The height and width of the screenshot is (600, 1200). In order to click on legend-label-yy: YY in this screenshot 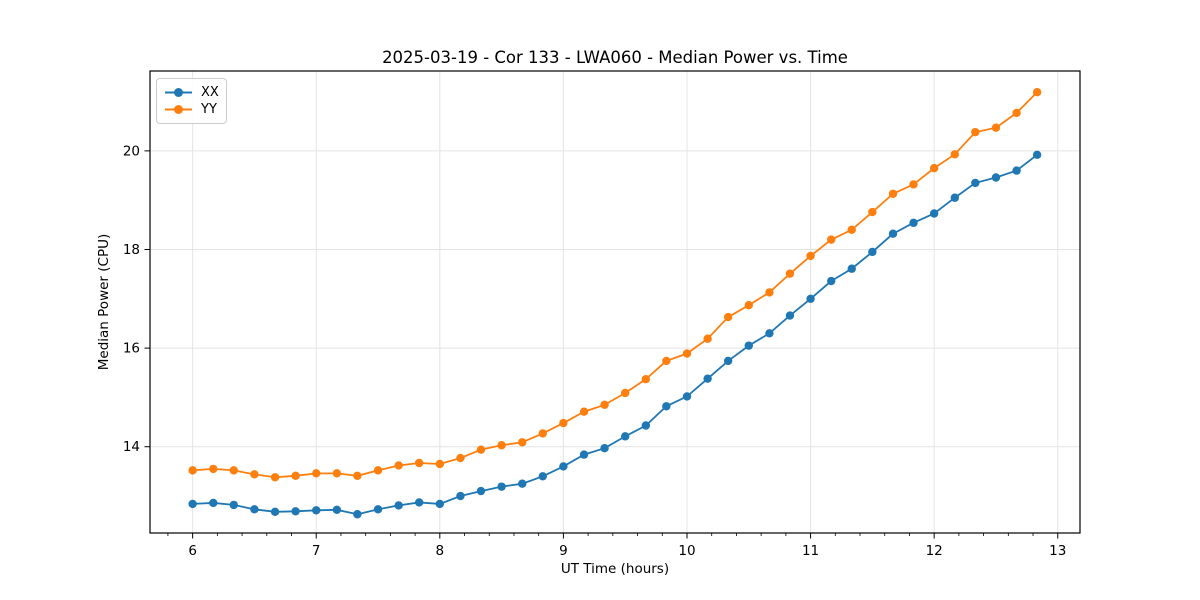, I will do `click(209, 109)`.